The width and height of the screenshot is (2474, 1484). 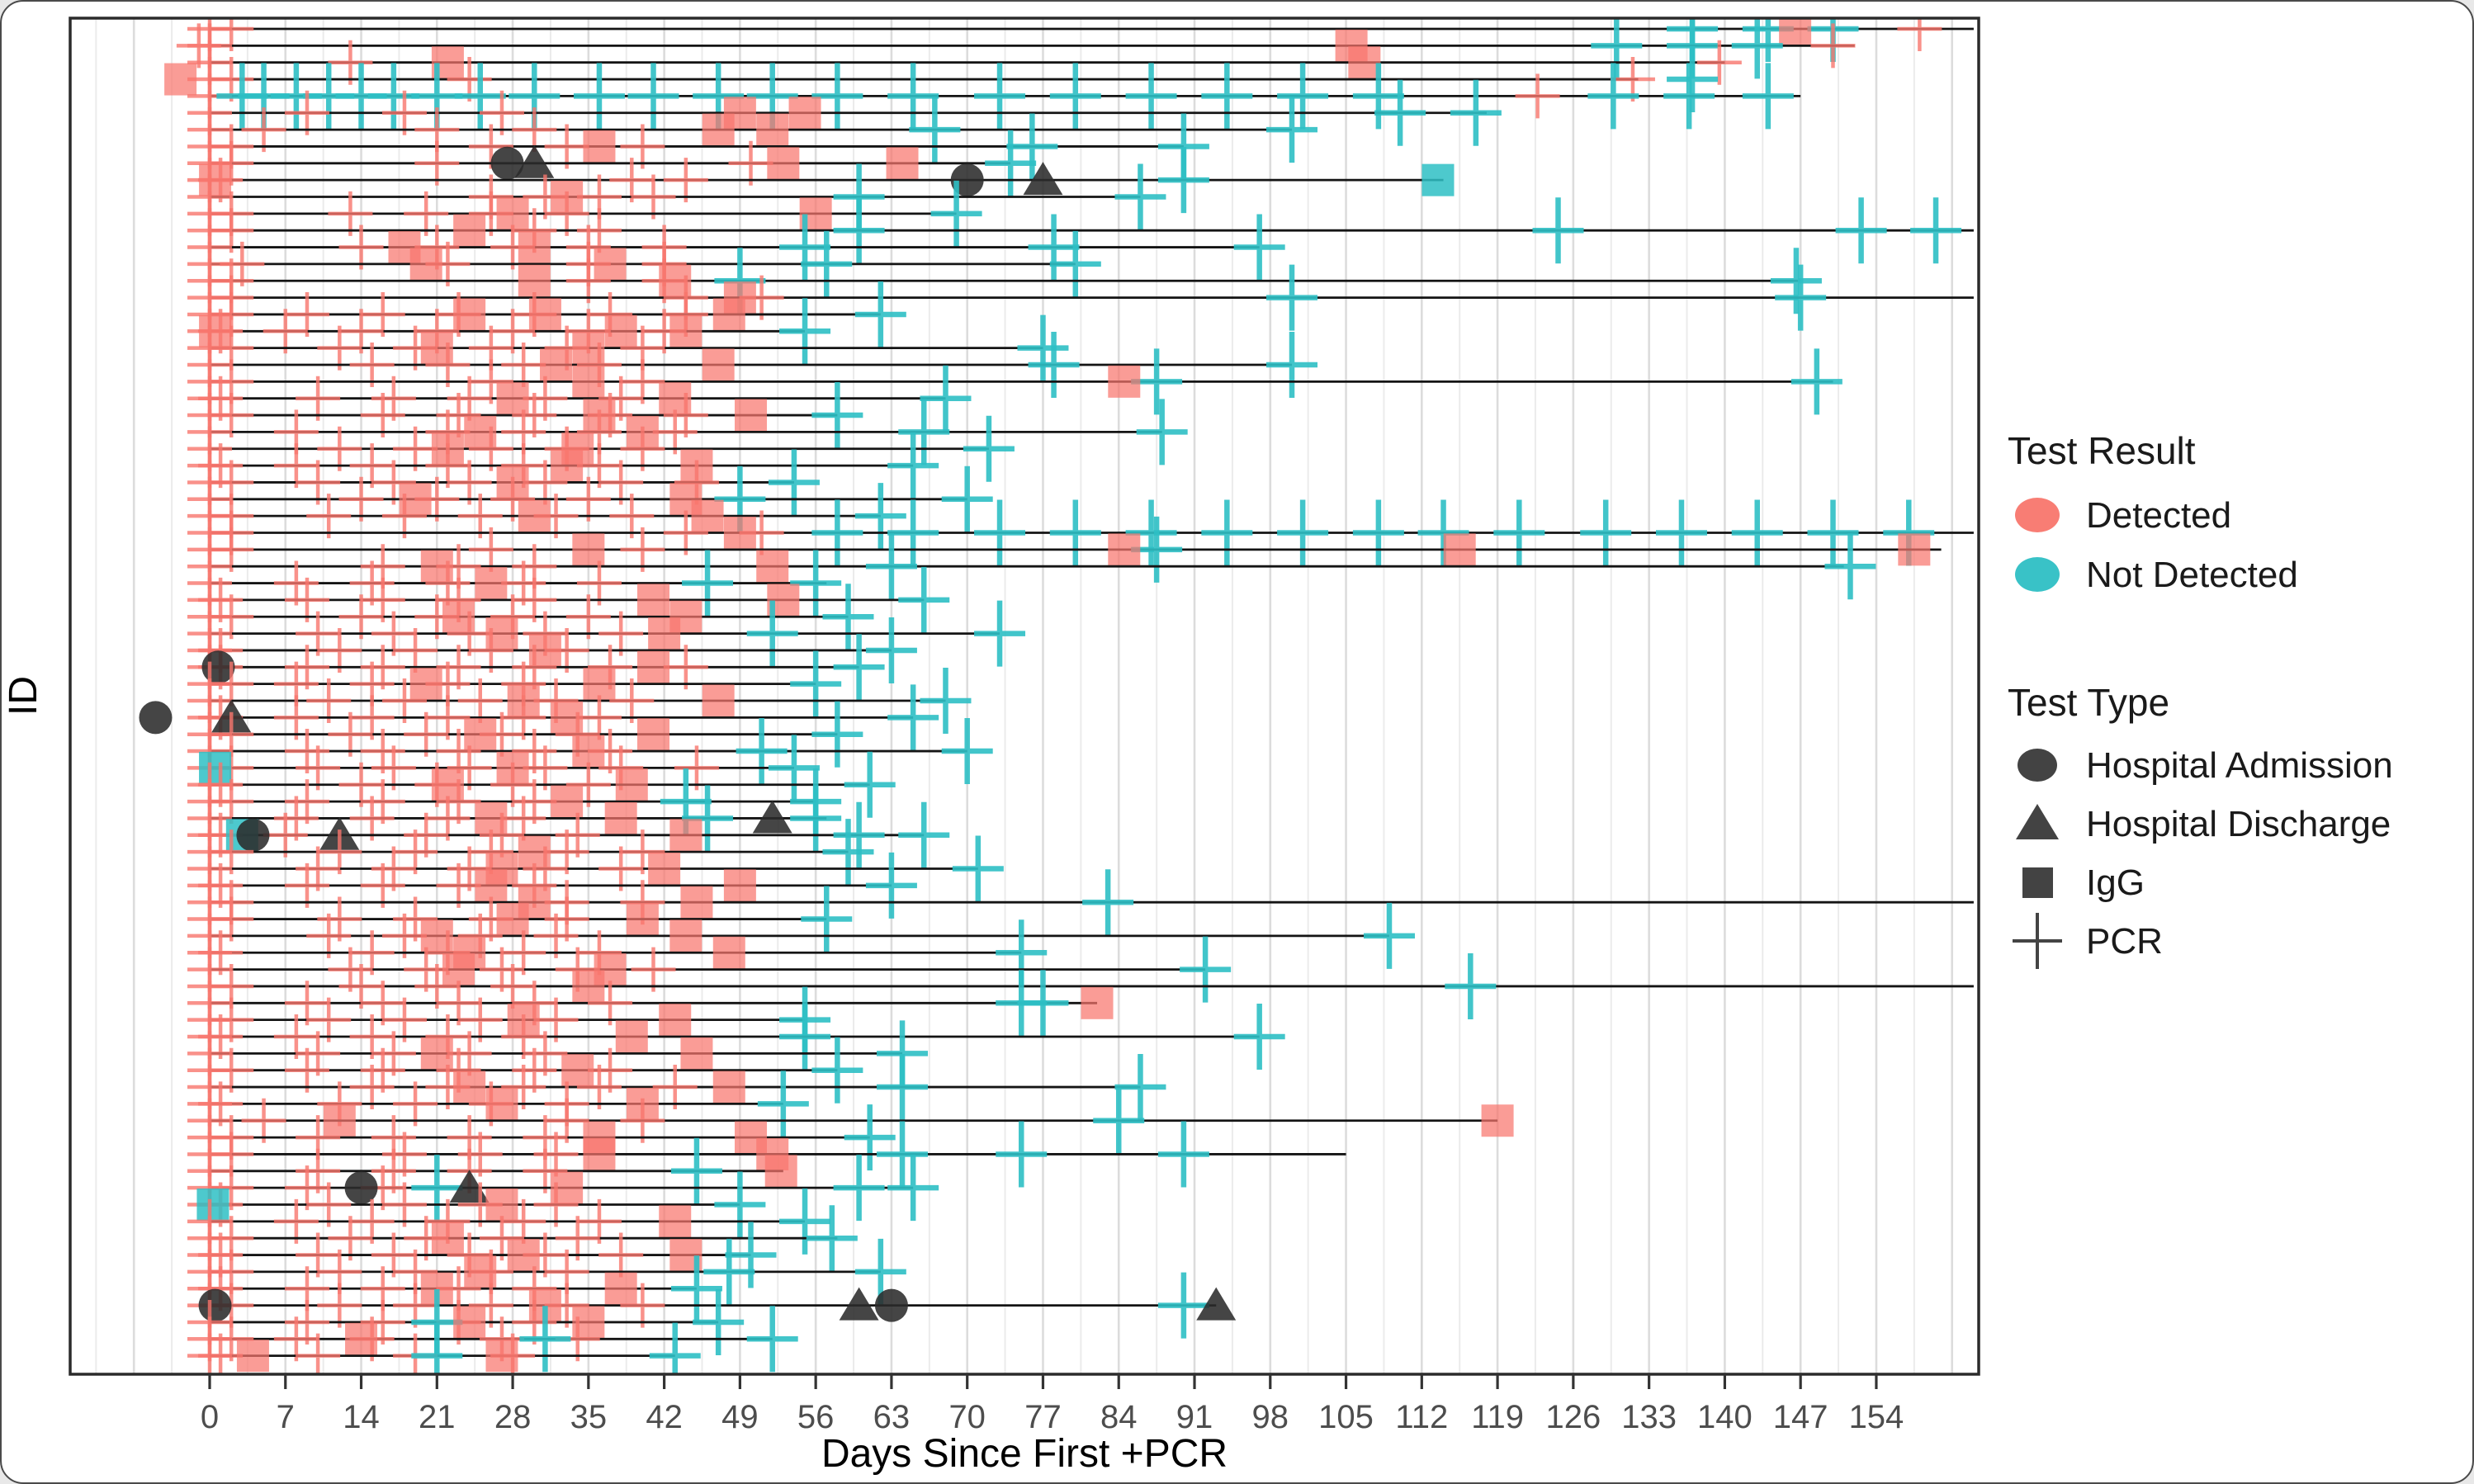 I want to click on hospital-admission-marker, so click(x=253, y=835).